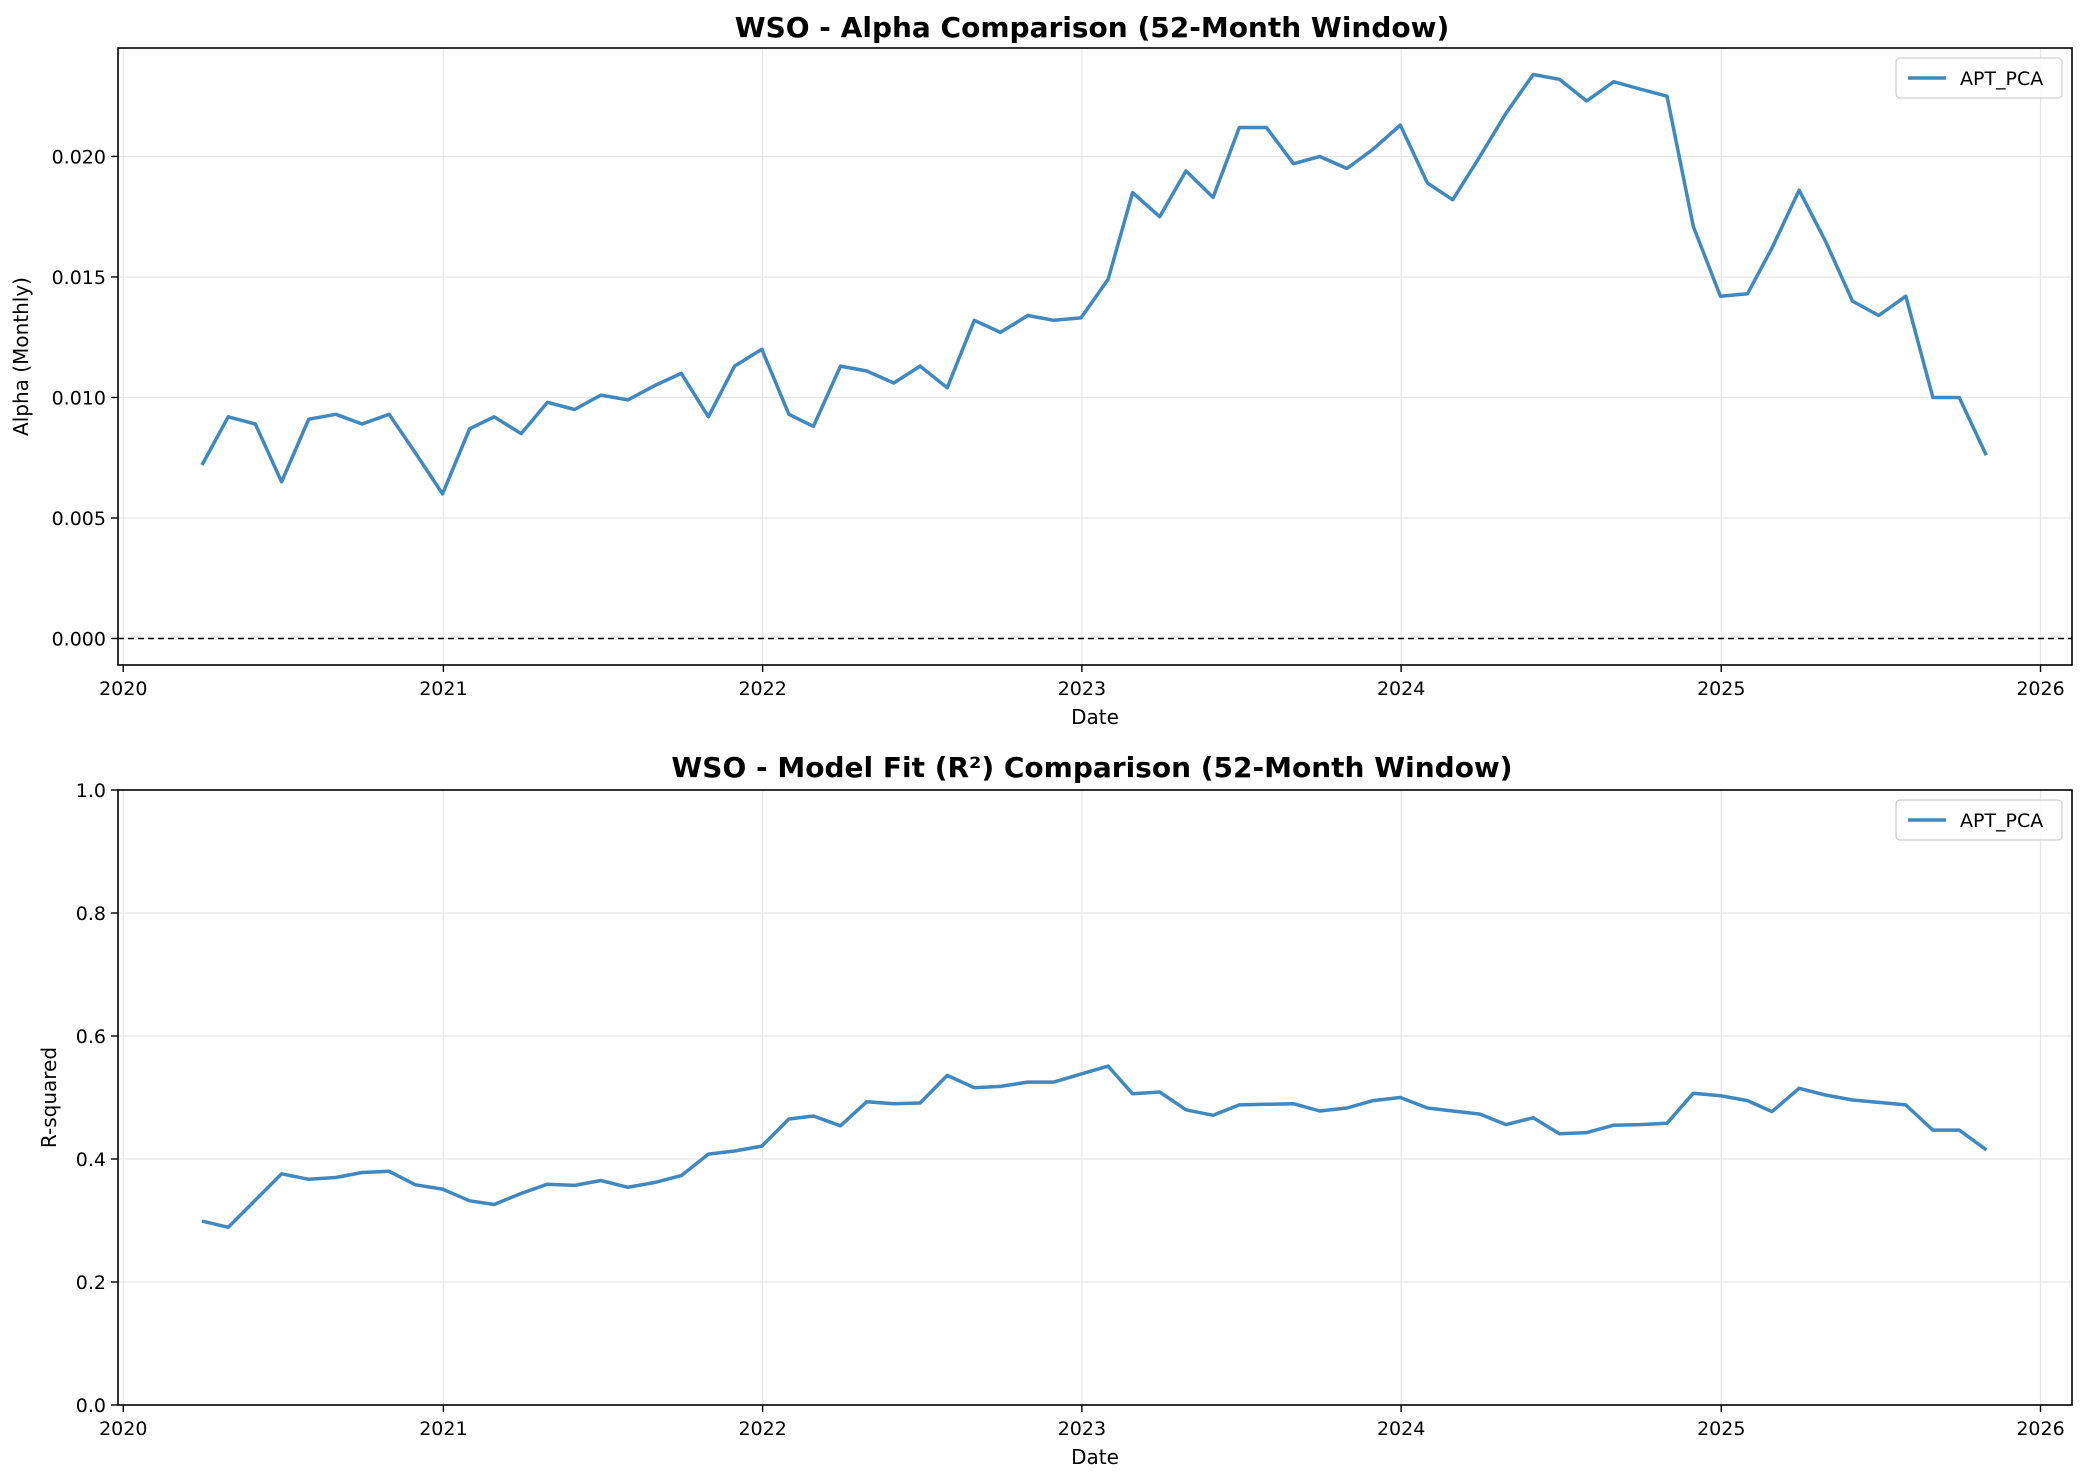 The image size is (2083, 1482). Describe the element at coordinates (2001, 79) in the screenshot. I see `alpha-legend-label: APT_PCA` at that location.